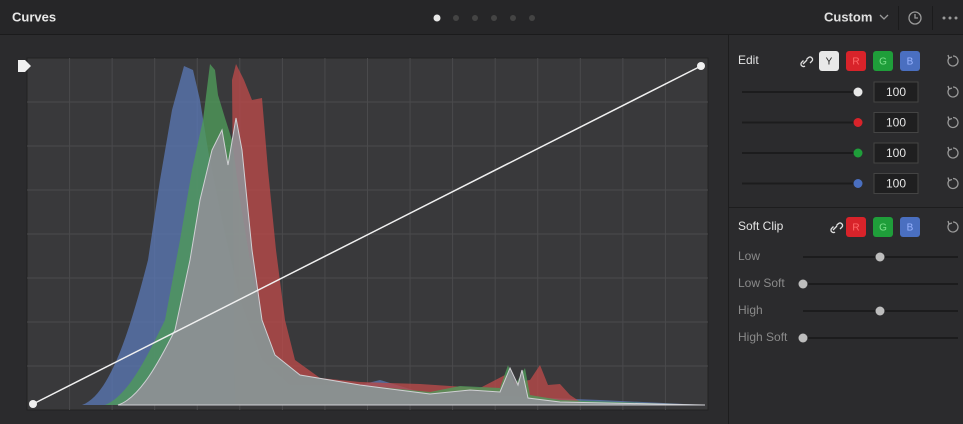 Image resolution: width=963 pixels, height=424 pixels. I want to click on channel-button-label: Y, so click(829, 62).